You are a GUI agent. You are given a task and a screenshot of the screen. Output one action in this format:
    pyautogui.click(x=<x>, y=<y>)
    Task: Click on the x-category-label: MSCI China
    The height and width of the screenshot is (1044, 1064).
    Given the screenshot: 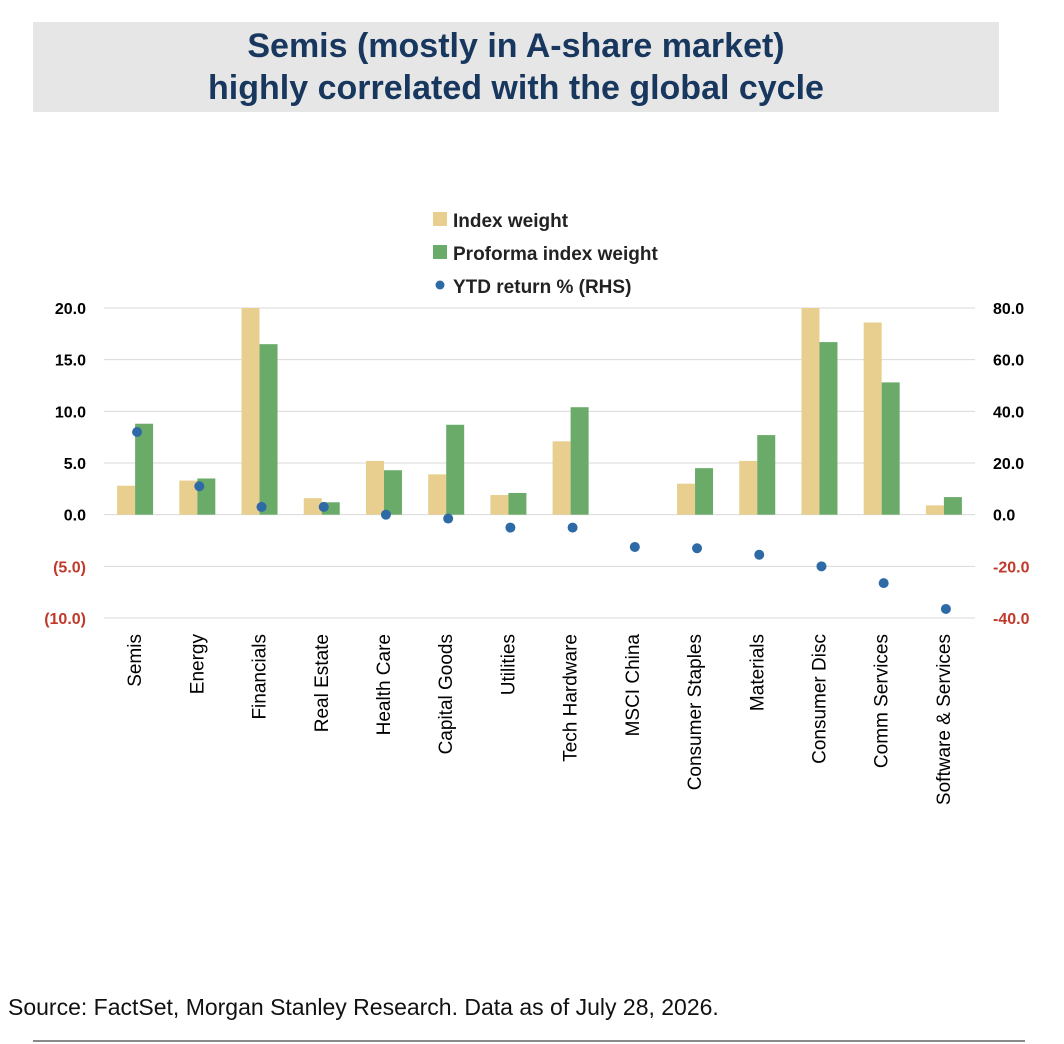 What is the action you would take?
    pyautogui.click(x=633, y=685)
    